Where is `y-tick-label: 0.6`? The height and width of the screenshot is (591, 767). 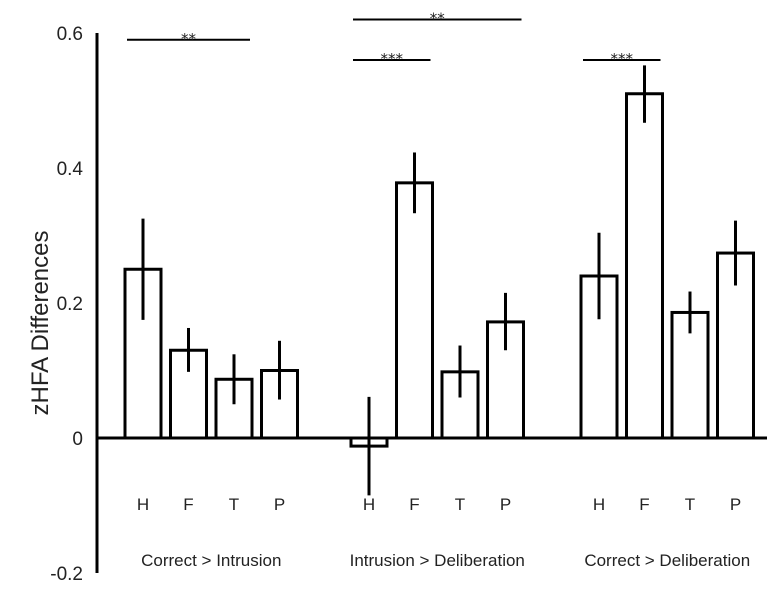 y-tick-label: 0.6 is located at coordinates (70, 34).